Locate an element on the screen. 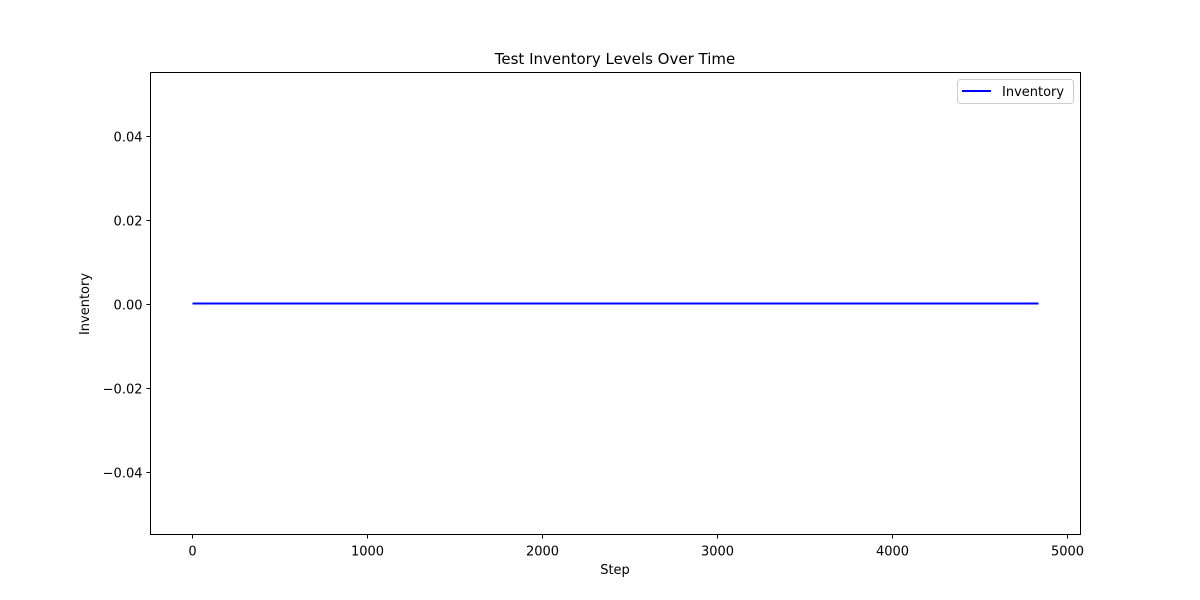  x-axis-ticks: 0 1000 2000 3000 4000 5000 is located at coordinates (636, 547).